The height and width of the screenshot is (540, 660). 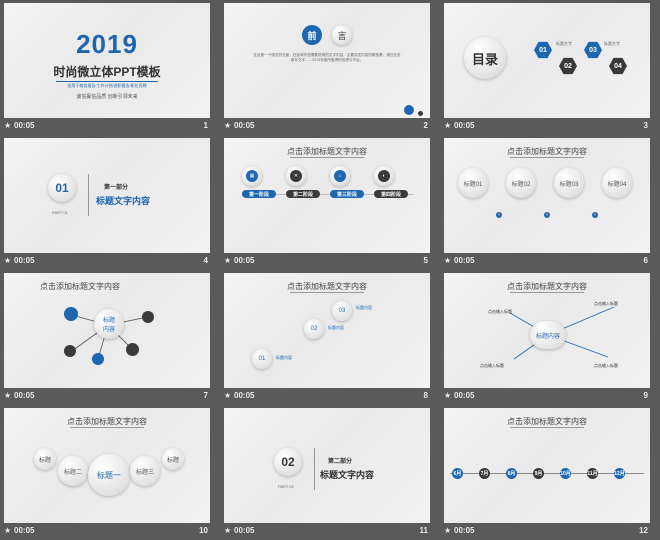 I want to click on slide-canvas: 点击添加标题文字内容 ▦ ✕ ⌂ ◐ 第一阶段 第二阶段 第三阶段 第四阶段, so click(x=327, y=195).